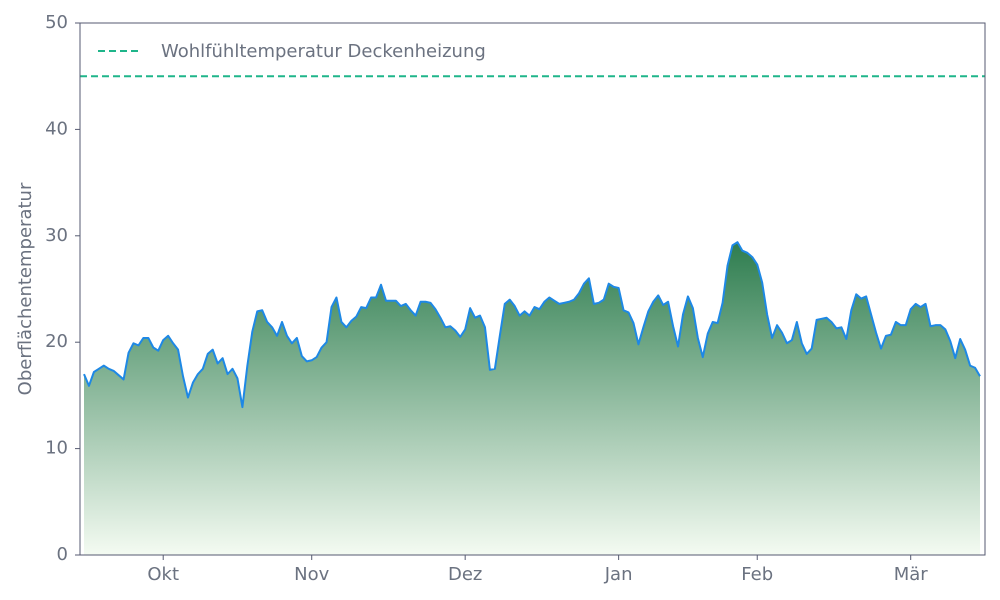 The height and width of the screenshot is (600, 1000). I want to click on x-tick-label: Mär, so click(911, 574).